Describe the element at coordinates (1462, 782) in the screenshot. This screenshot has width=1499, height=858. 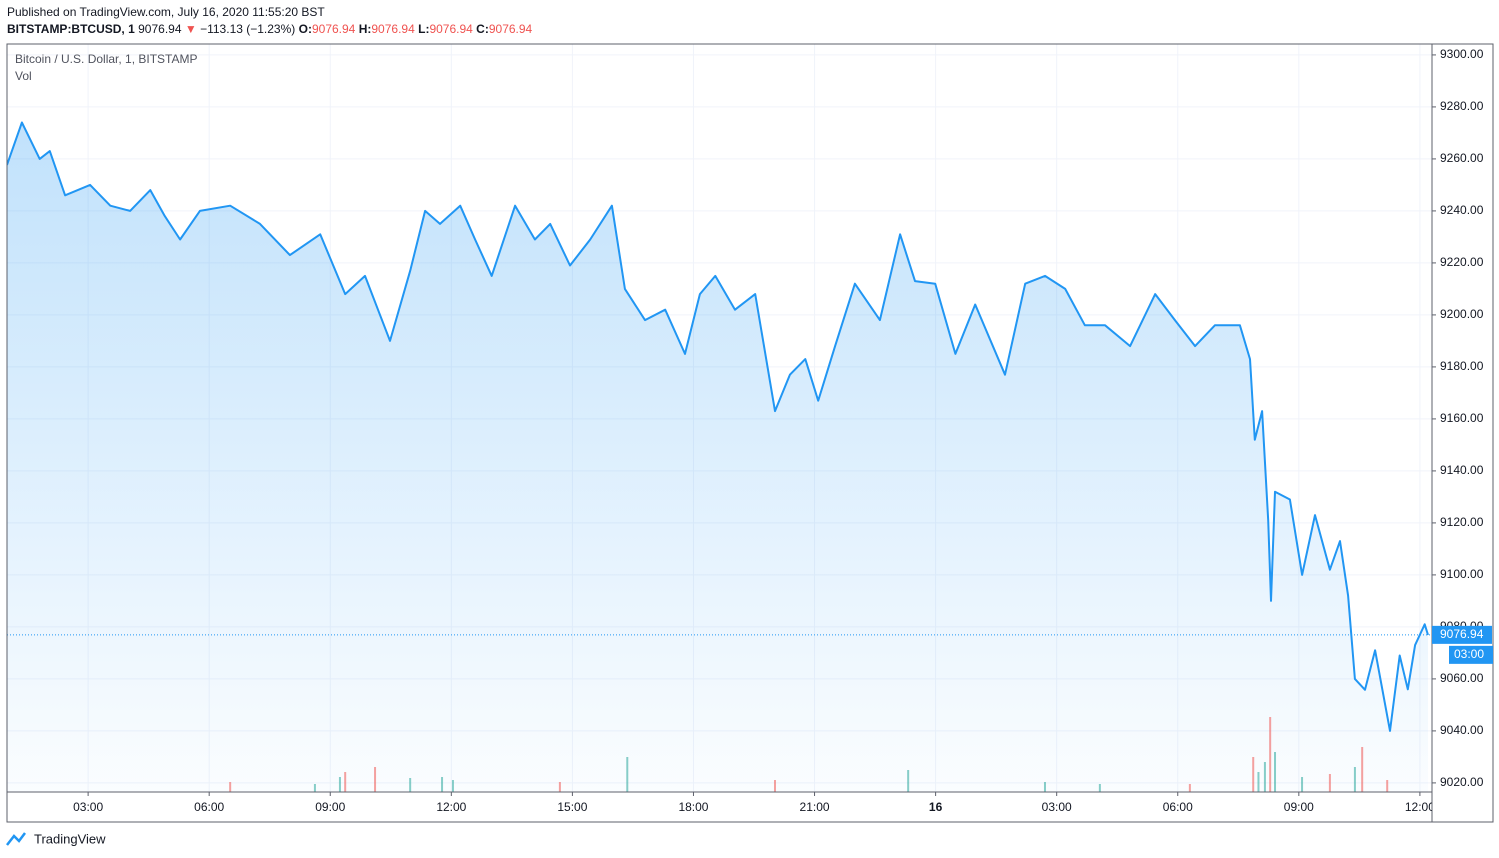
I see `y-tick-label: 9020.00` at that location.